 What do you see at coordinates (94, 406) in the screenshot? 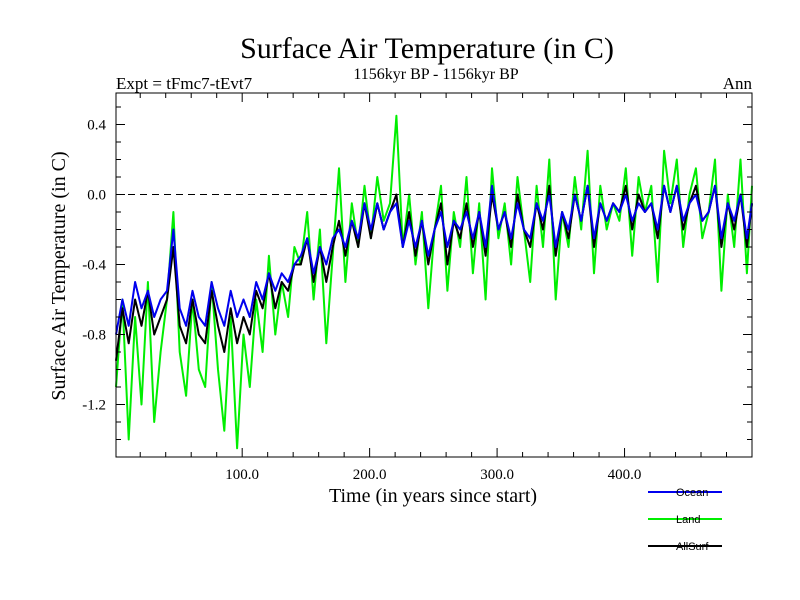
I see `y-tick-label: -1.2` at bounding box center [94, 406].